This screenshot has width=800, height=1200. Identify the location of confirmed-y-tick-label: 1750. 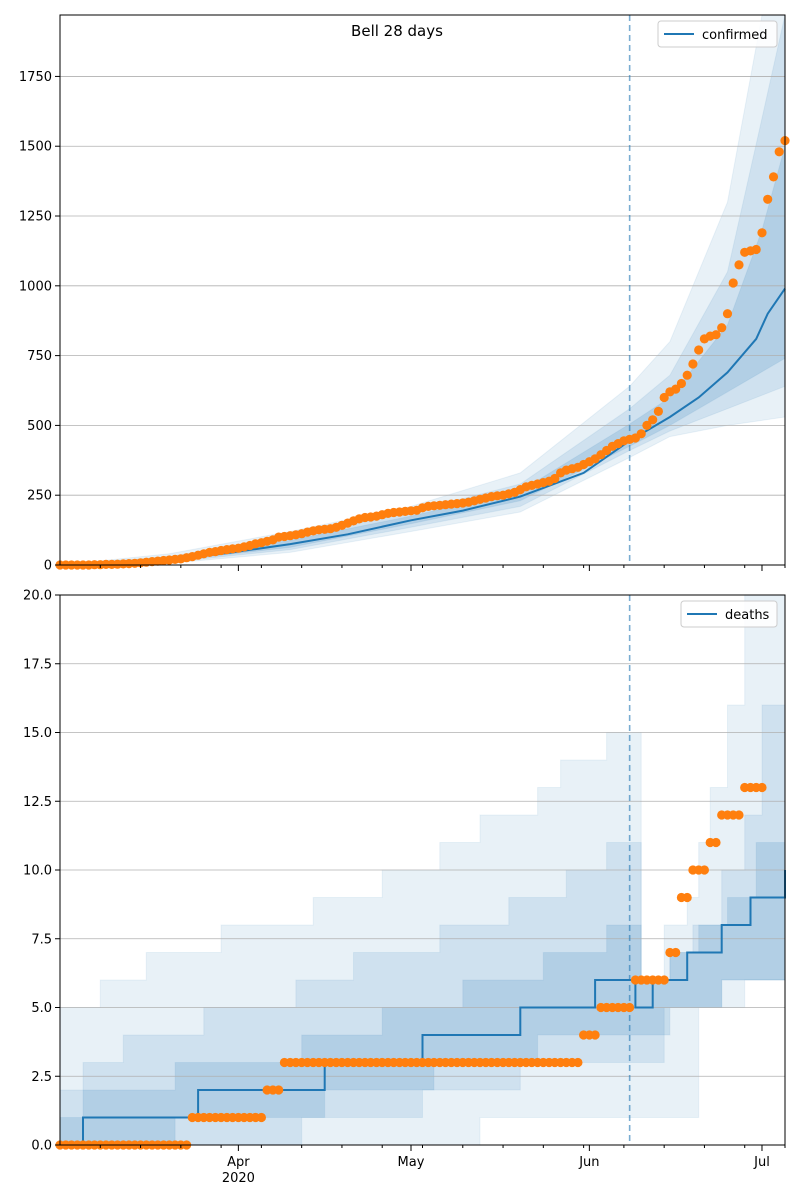
(35, 77).